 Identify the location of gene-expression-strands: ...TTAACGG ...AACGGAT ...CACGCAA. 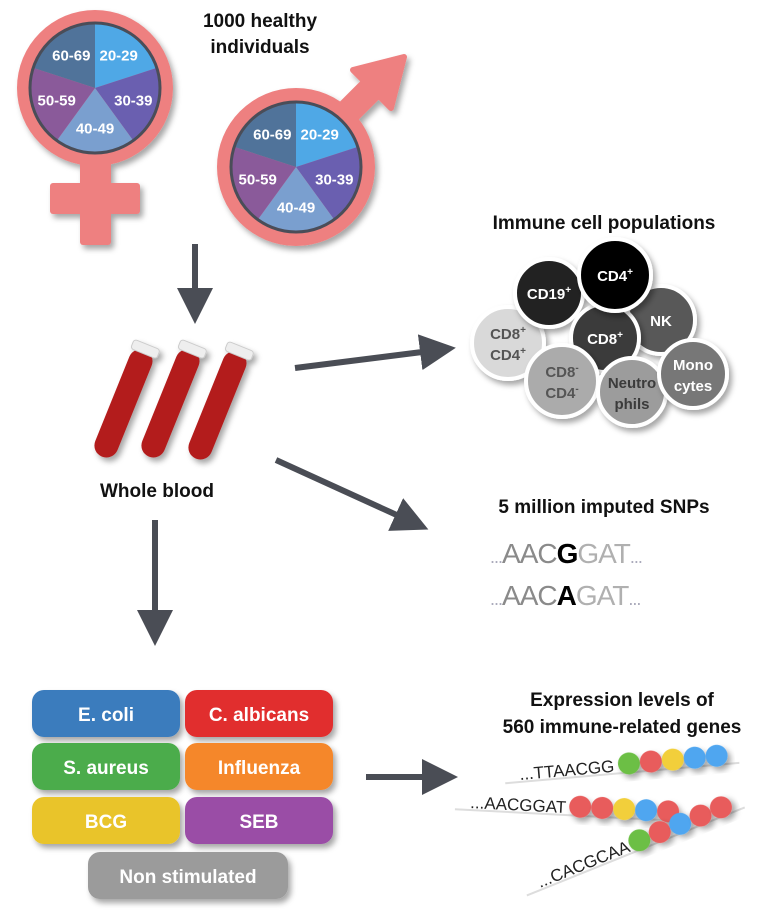
(600, 820).